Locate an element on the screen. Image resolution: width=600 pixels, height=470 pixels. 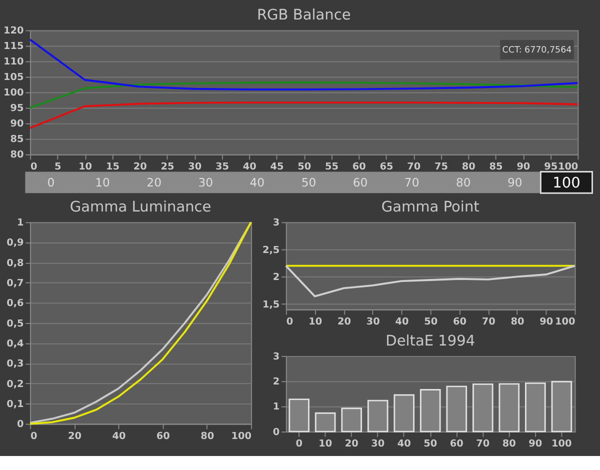
text: 60 is located at coordinates (360, 182).